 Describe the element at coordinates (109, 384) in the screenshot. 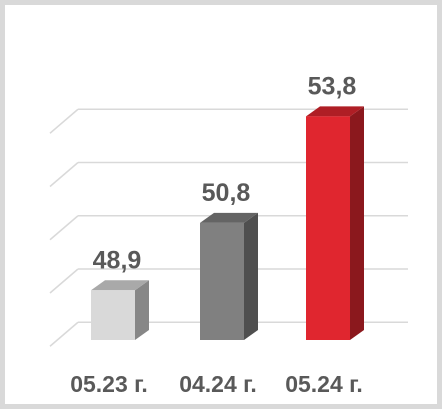

I see `x-tick-label-1: 05.23 г.` at that location.